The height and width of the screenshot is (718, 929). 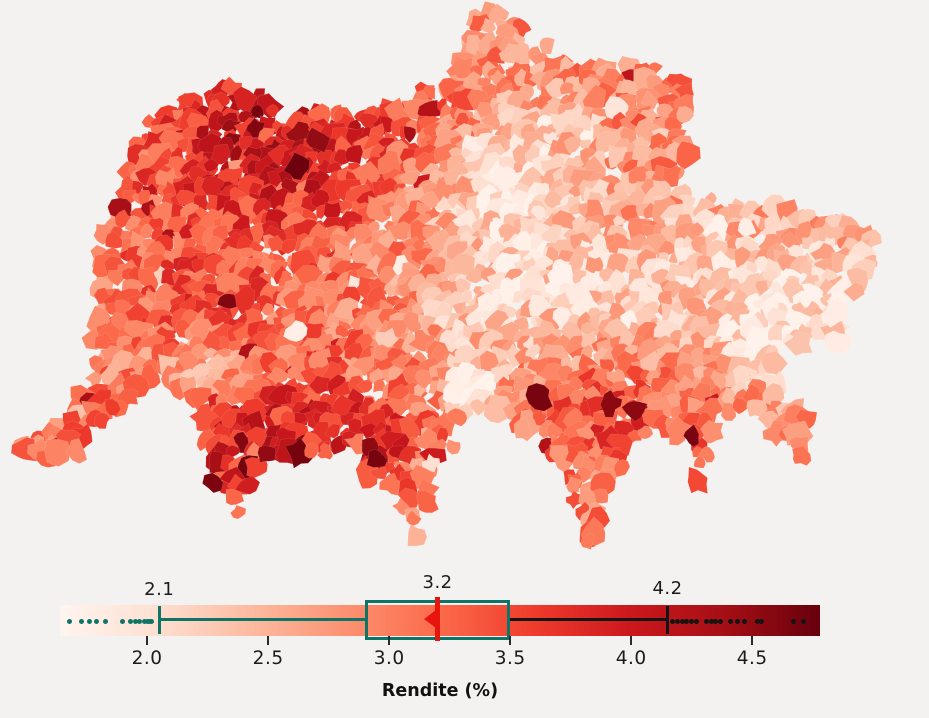 I want to click on whisker-low-line, so click(x=262, y=619).